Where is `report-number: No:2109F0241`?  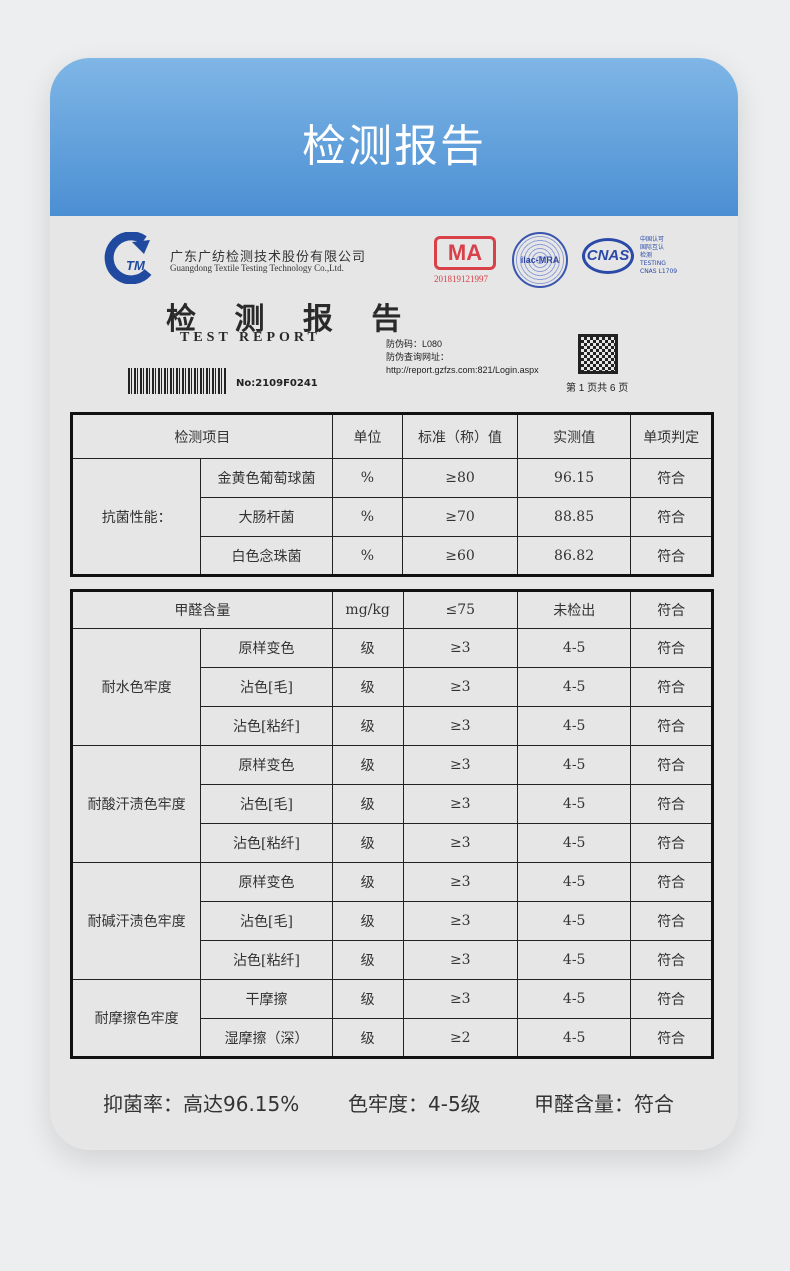 report-number: No:2109F0241 is located at coordinates (277, 383).